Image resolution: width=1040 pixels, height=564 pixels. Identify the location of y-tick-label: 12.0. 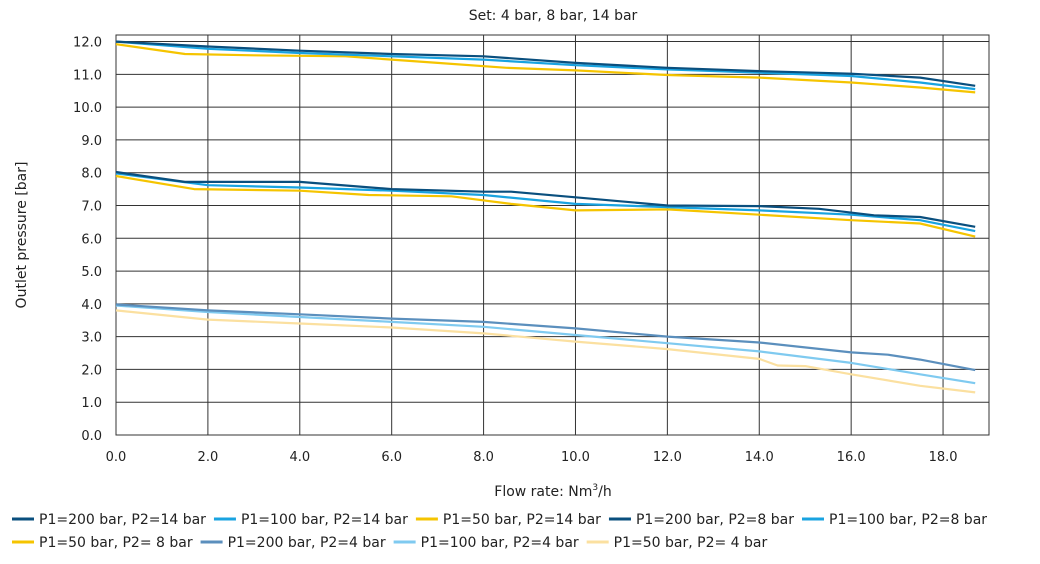
(87, 43).